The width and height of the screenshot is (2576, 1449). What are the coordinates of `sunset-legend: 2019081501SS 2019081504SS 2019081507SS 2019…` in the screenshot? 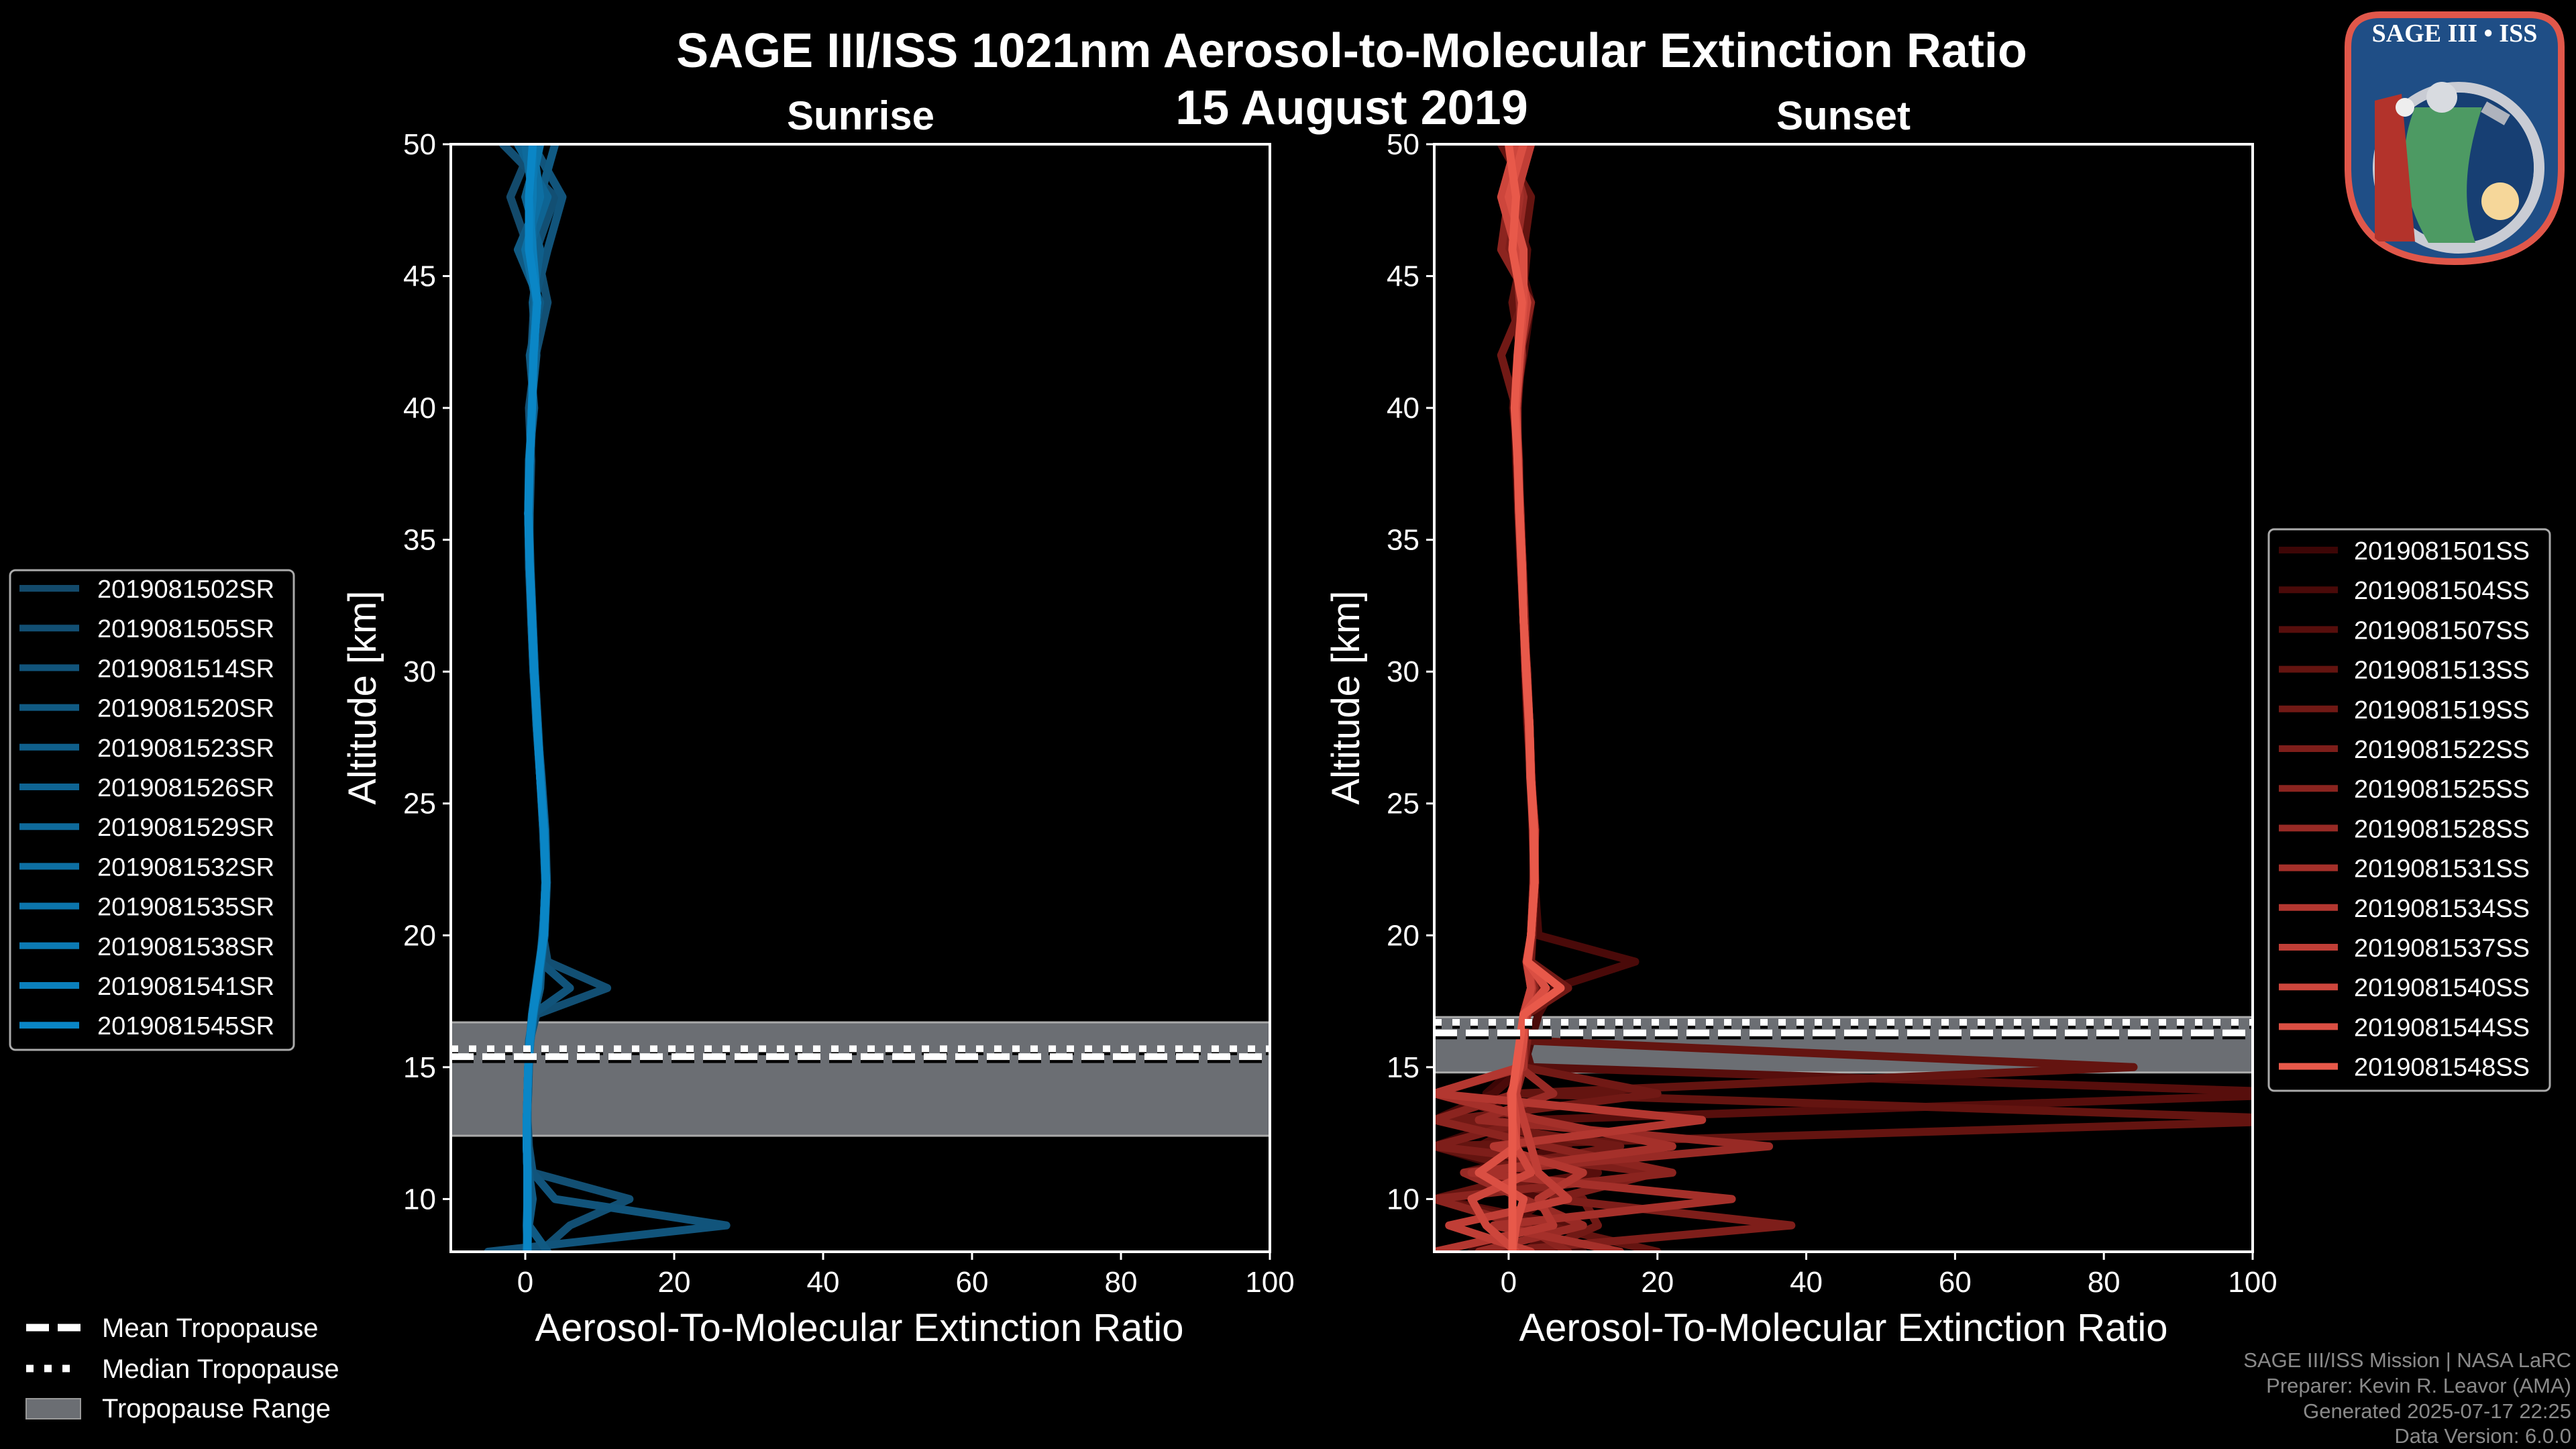 It's located at (2409, 810).